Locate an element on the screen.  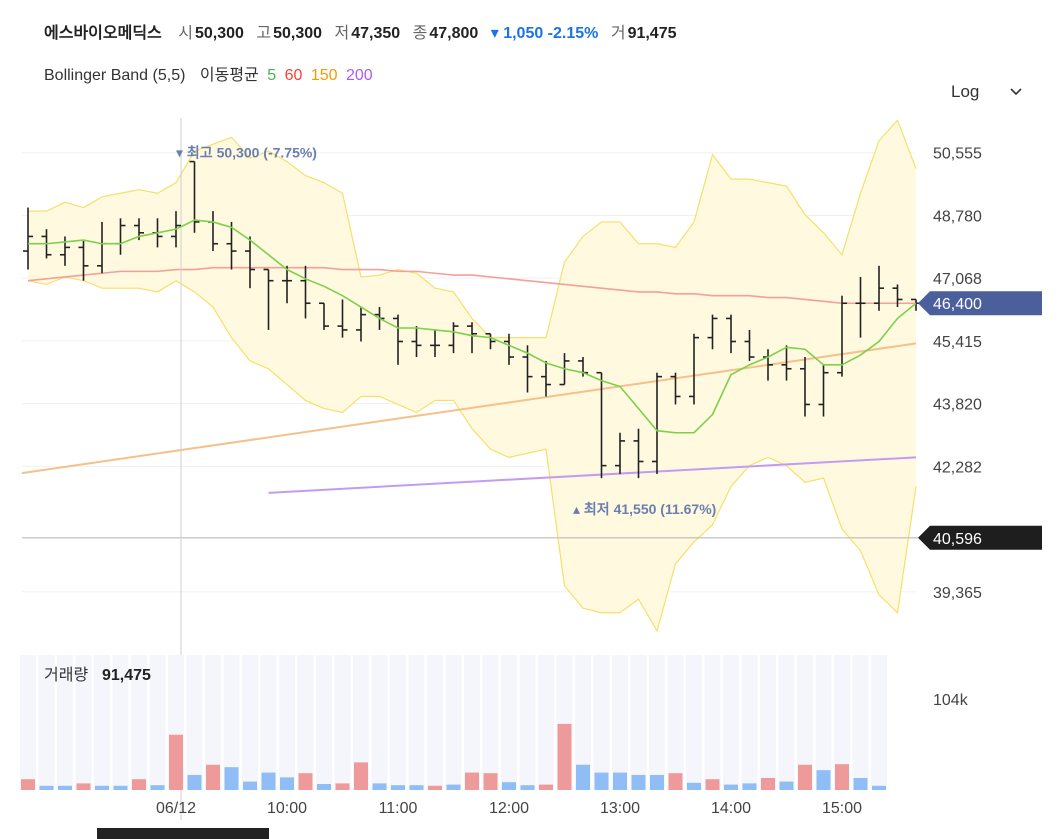
chevron-down-icon is located at coordinates (1016, 92).